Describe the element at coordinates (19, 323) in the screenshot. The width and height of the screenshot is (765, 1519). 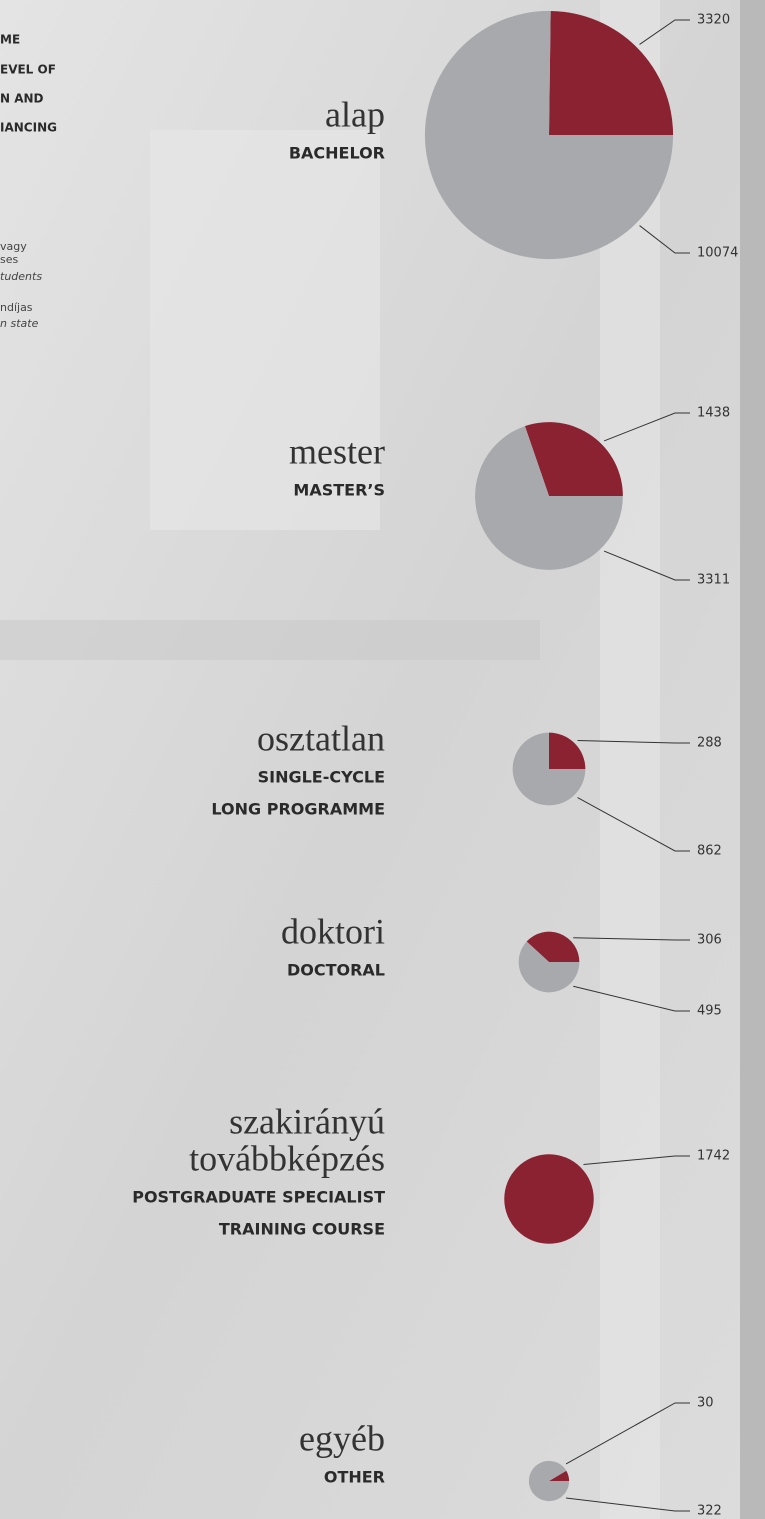
I see `note-fragment: n state` at that location.